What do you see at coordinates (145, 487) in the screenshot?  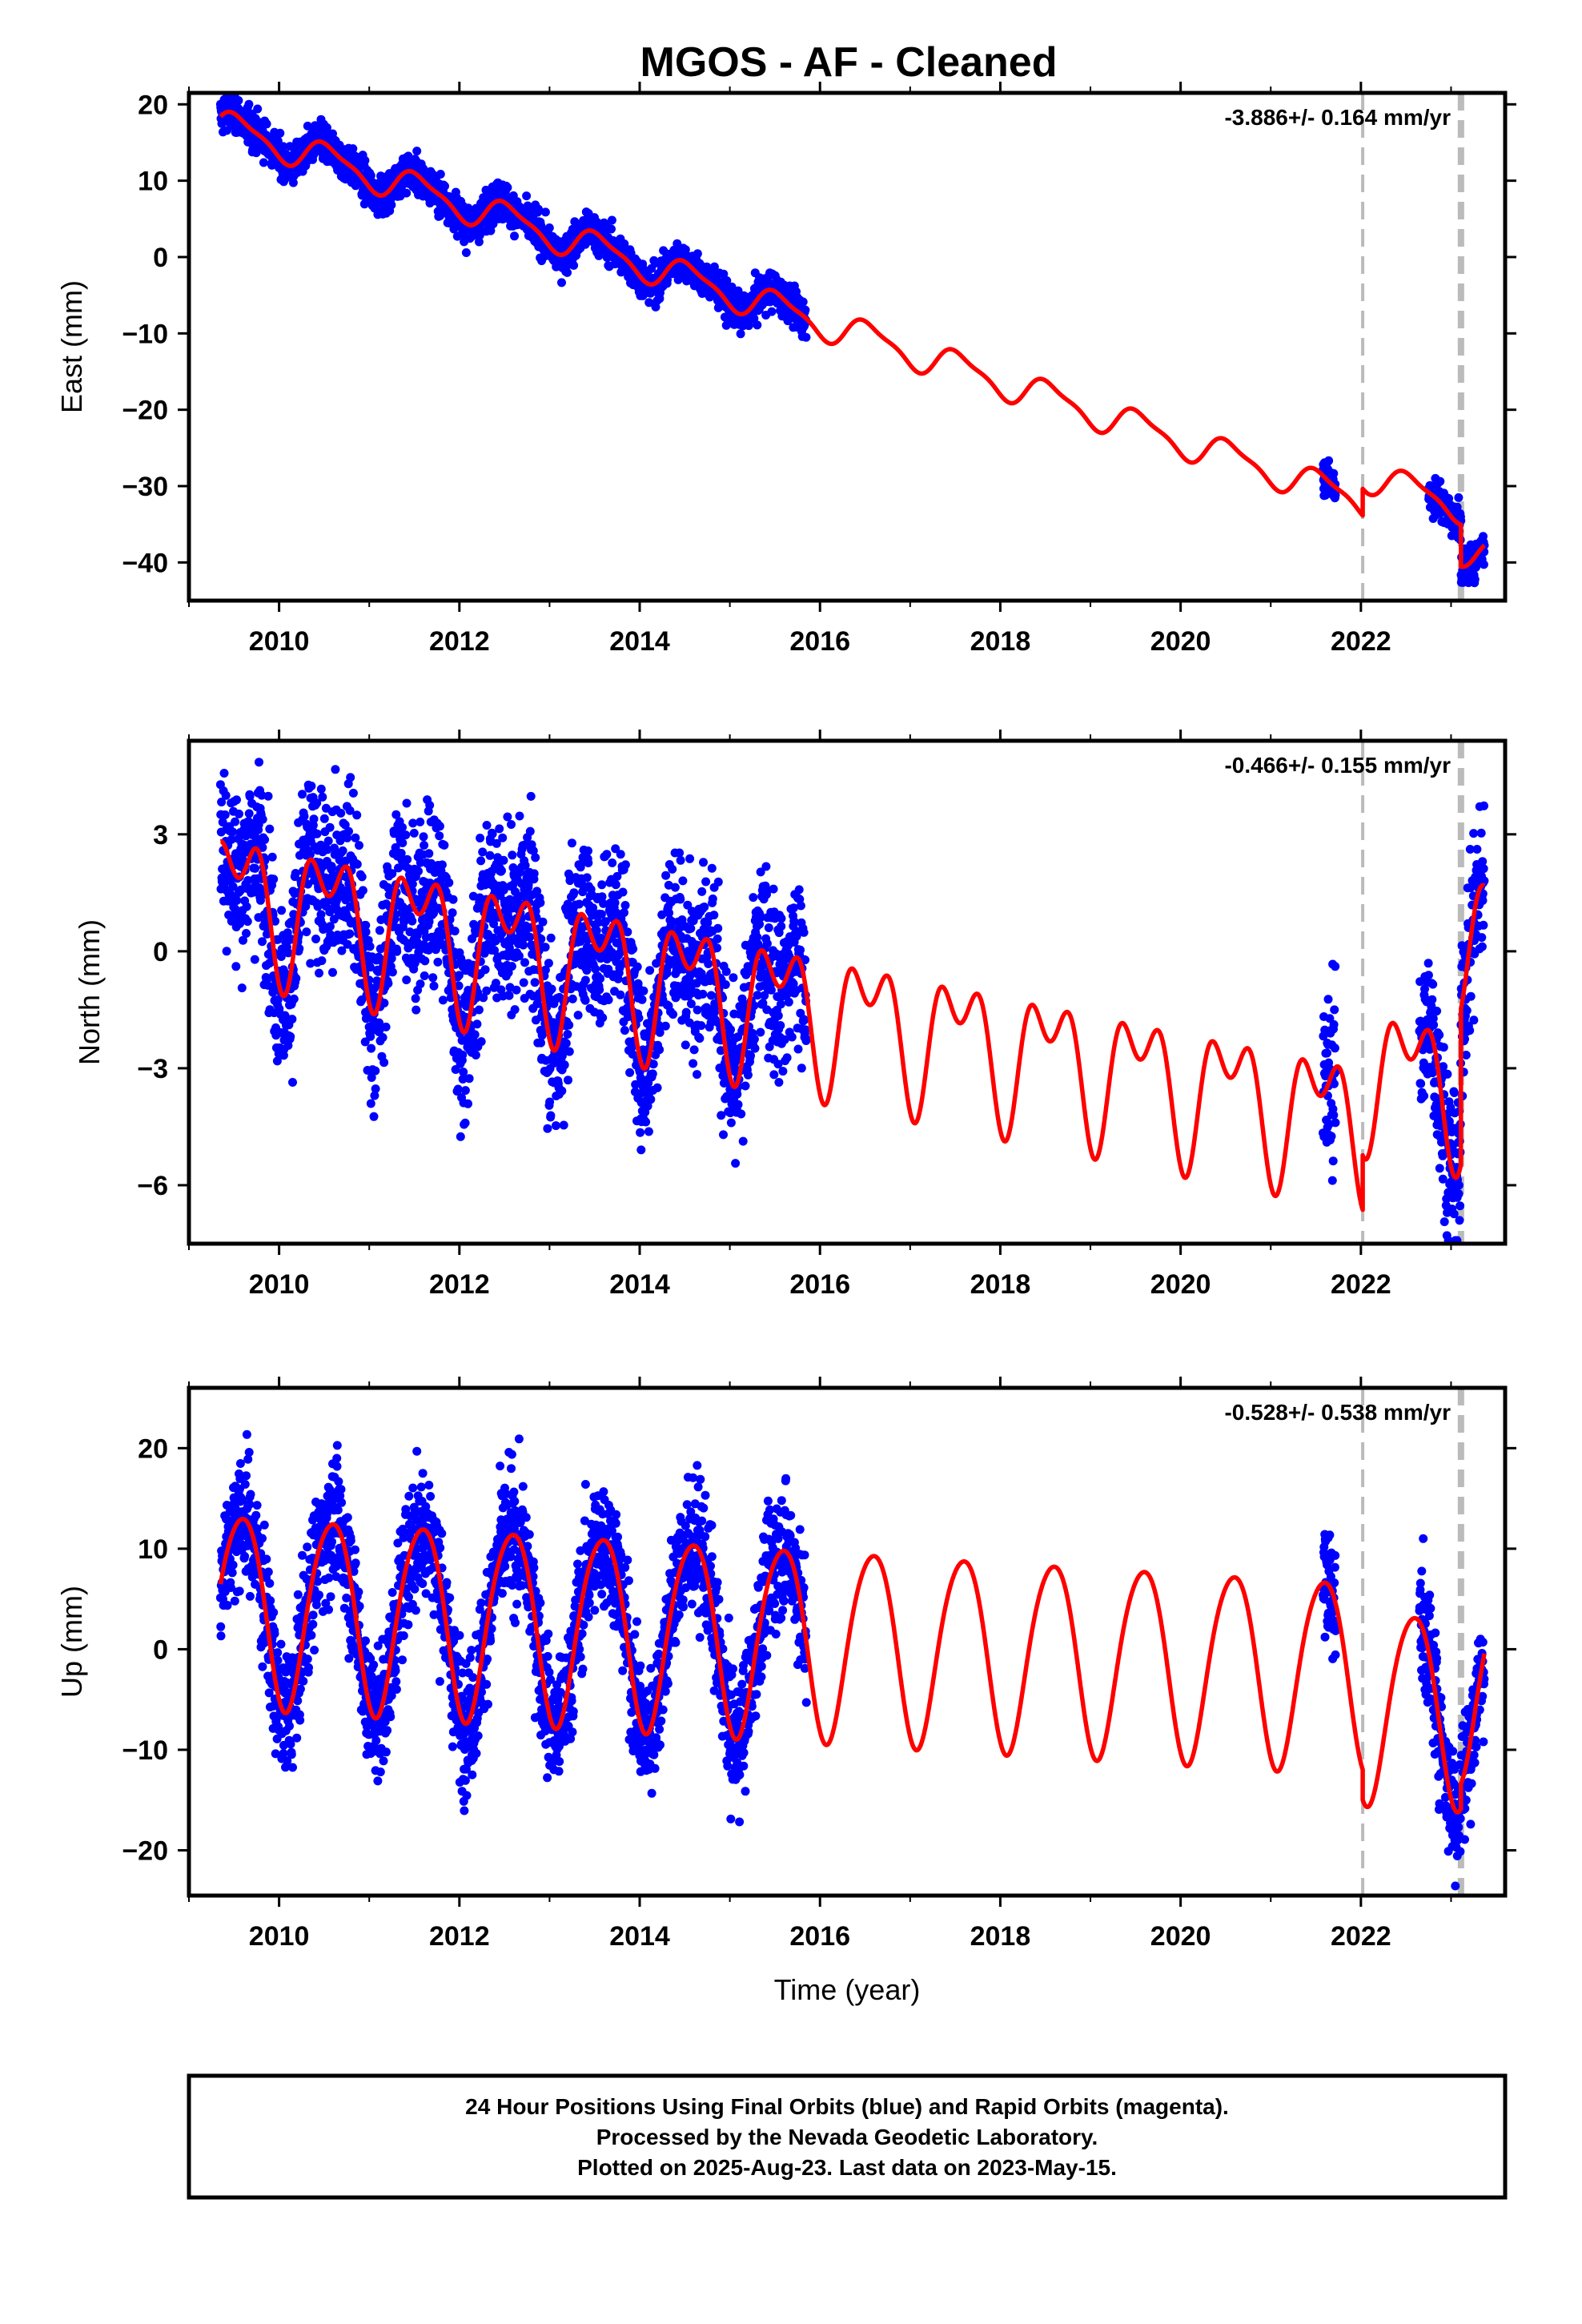 I see `y-tick-label: −30` at bounding box center [145, 487].